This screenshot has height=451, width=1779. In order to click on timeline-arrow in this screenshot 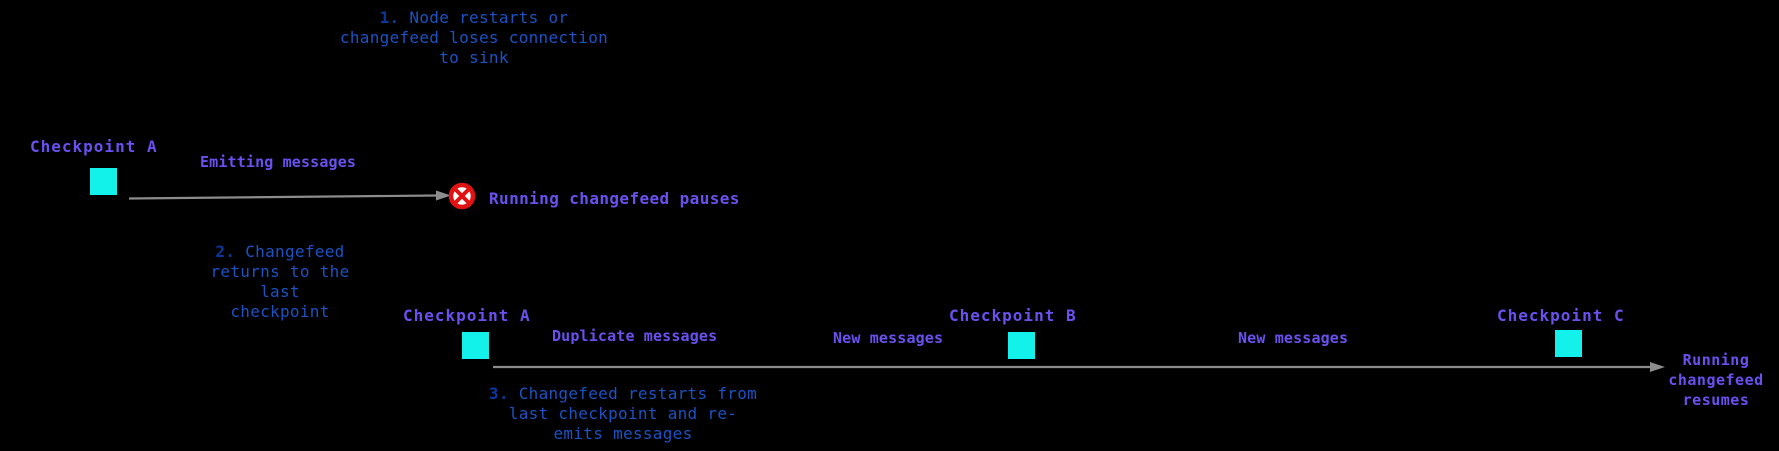, I will do `click(1079, 367)`.